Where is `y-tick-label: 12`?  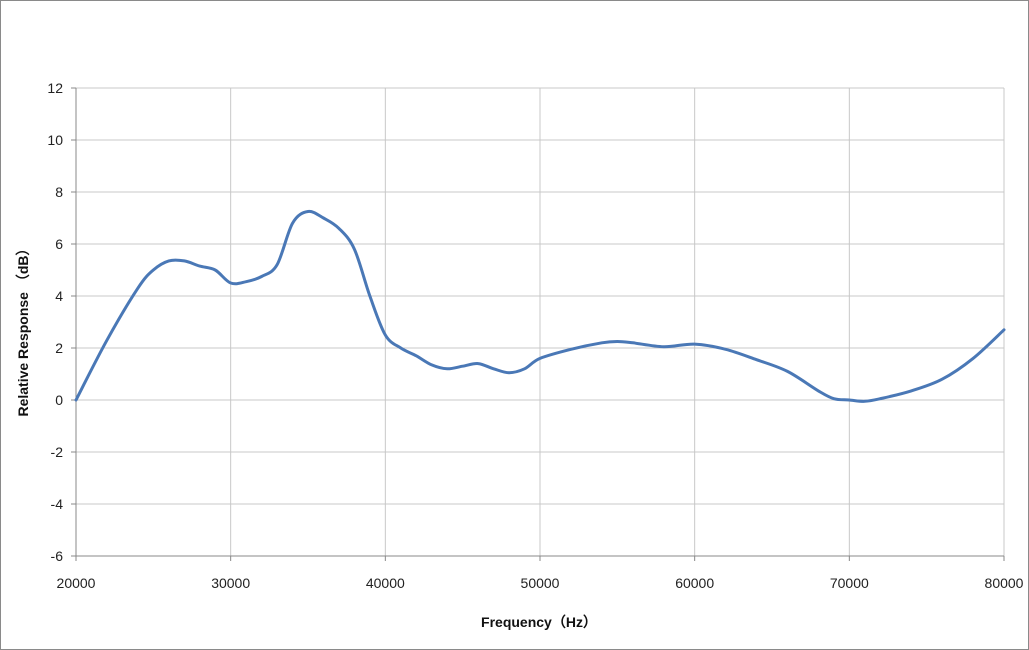 y-tick-label: 12 is located at coordinates (55, 88).